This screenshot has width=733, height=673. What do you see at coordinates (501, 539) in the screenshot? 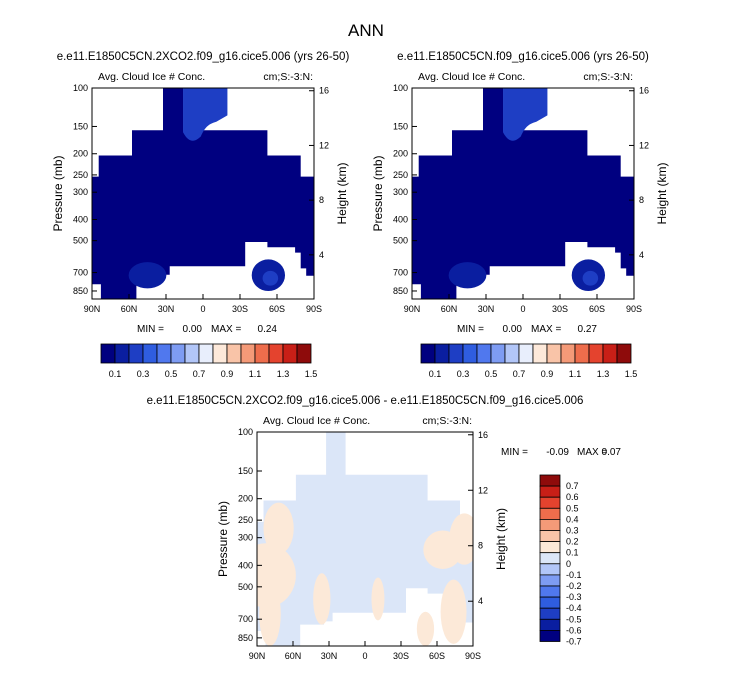
I see `y-right-axis-title: Height (km)` at bounding box center [501, 539].